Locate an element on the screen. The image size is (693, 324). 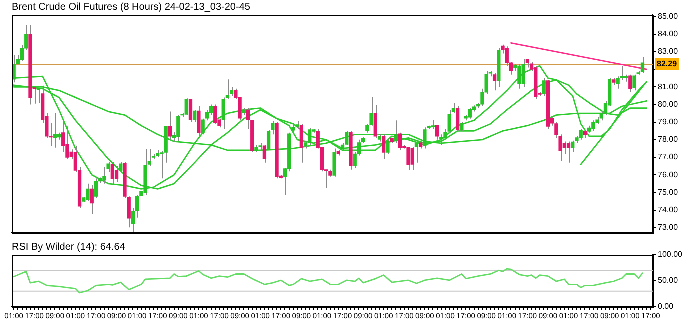
y-tick-label: 75.00 is located at coordinates (668, 192).